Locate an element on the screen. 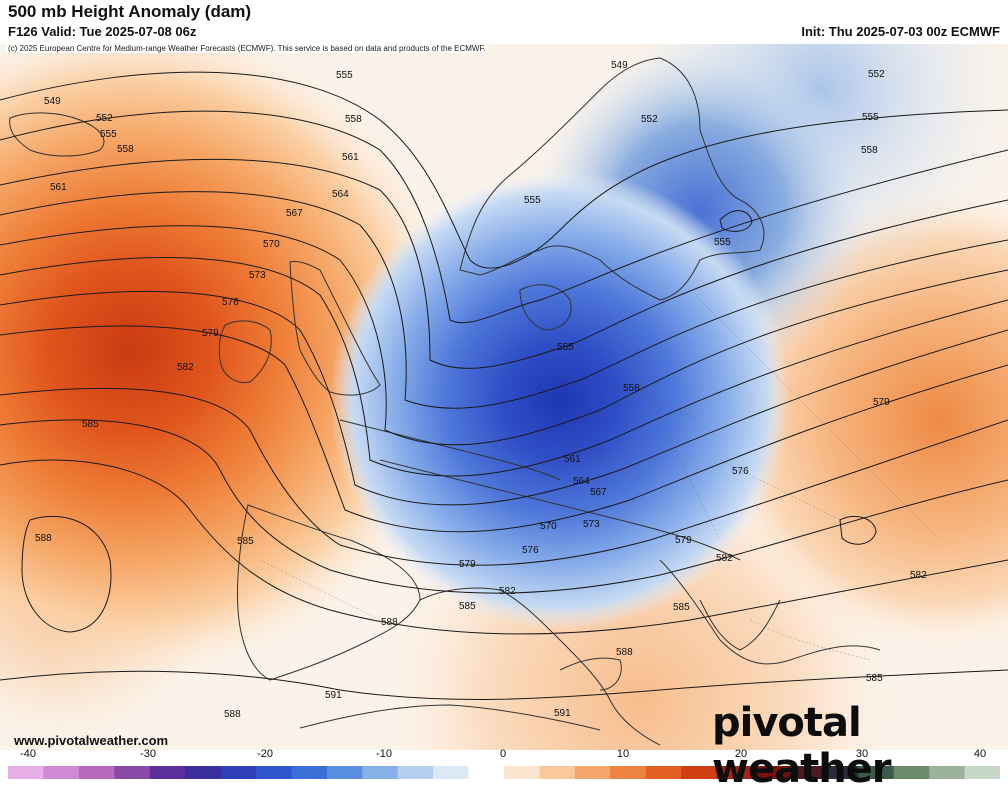 This screenshot has height=792, width=1008. colorbar-tick: -20 is located at coordinates (265, 754).